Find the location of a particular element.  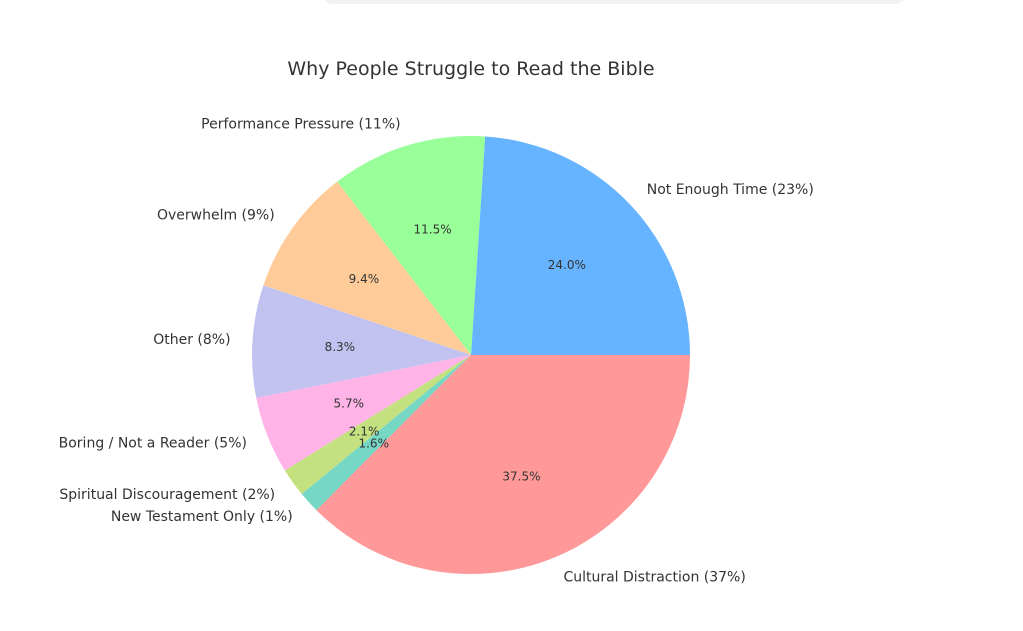

label-cultural-distraction: Cultural Distraction (37%) is located at coordinates (654, 577).